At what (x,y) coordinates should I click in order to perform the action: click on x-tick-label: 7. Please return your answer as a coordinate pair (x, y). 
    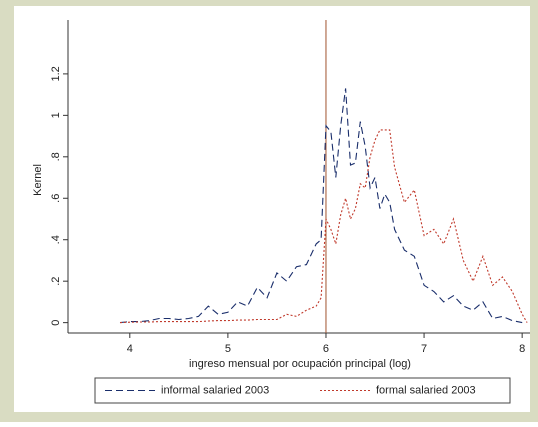
    Looking at the image, I should click on (424, 349).